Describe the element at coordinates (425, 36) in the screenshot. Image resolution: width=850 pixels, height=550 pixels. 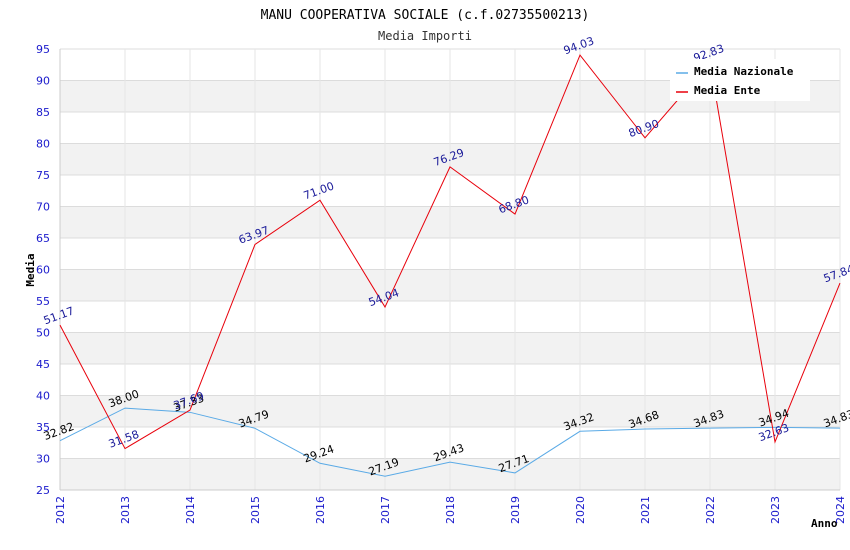
I see `chart-subtitle: Media Importi` at that location.